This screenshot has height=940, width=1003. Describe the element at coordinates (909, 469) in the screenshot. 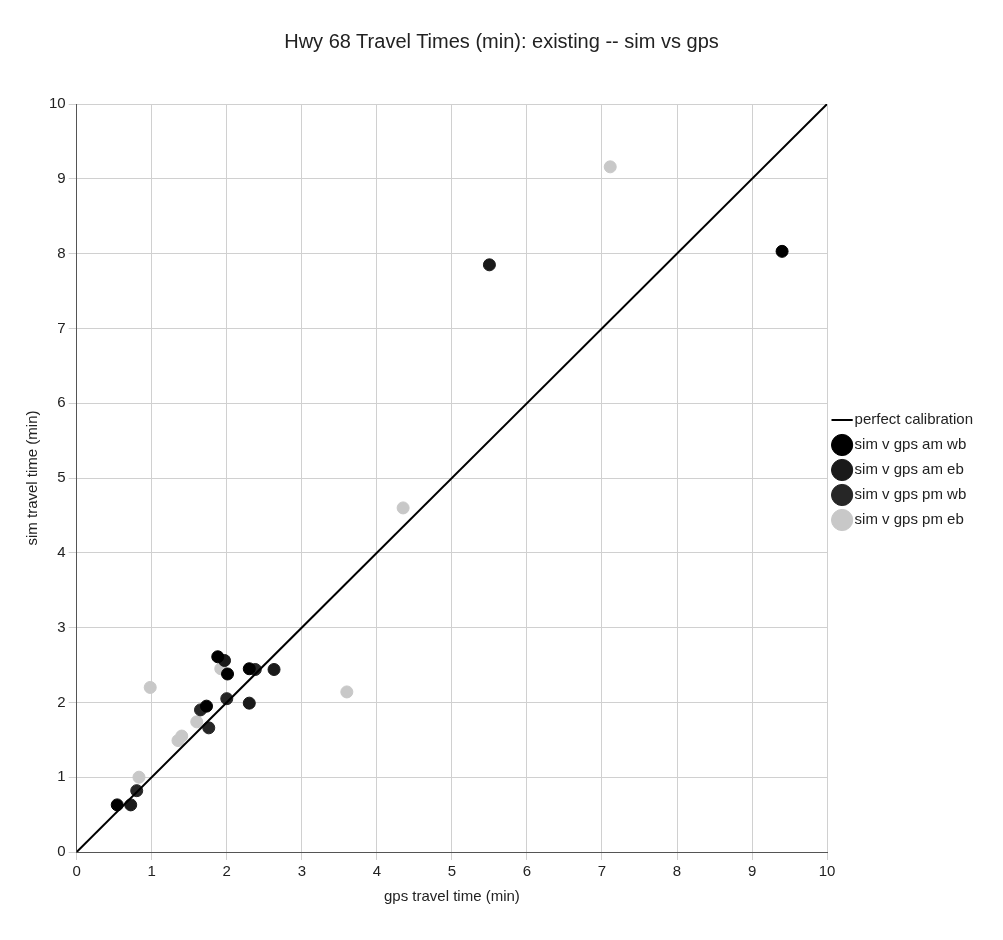

I see `legend-label: sim v gps am eb` at that location.